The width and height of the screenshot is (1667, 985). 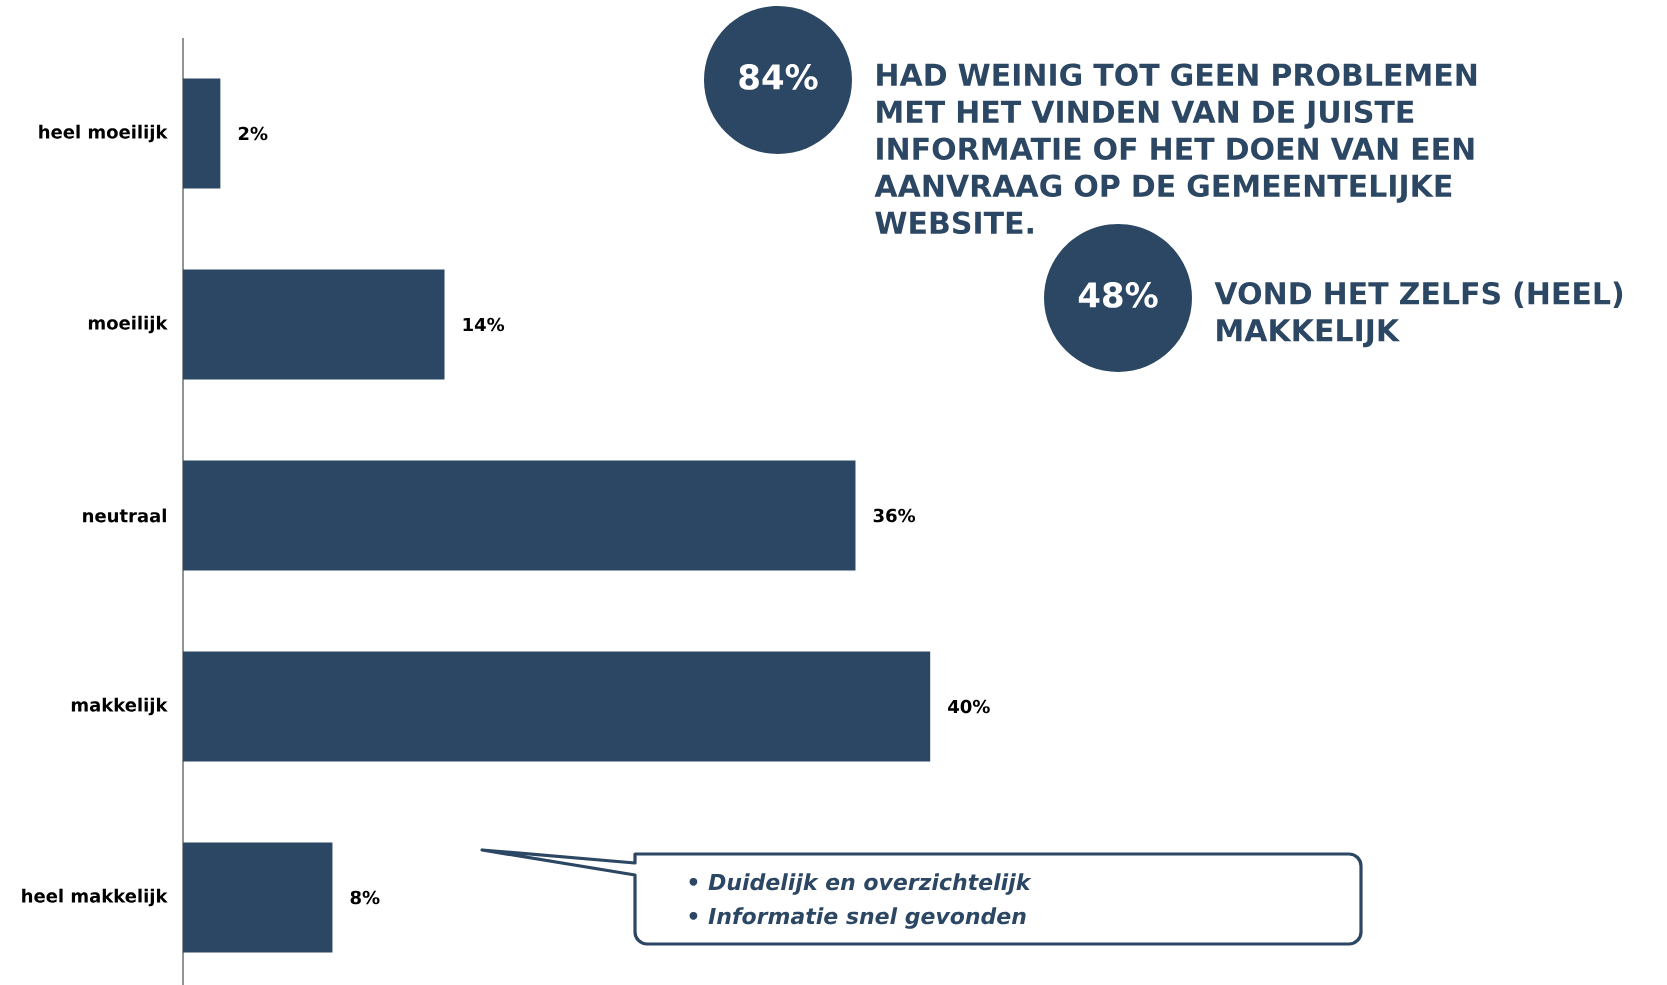 I want to click on annotation: HAD WEINIG TOT GEEN PROBLEMEN MET HET VINDEN VAN DE JUISTE INFORMATIE OF HET DOEN VAN EEN AANVRAAG OP DE GEMEENTELIJKE WEBSITE., so click(x=1175, y=149).